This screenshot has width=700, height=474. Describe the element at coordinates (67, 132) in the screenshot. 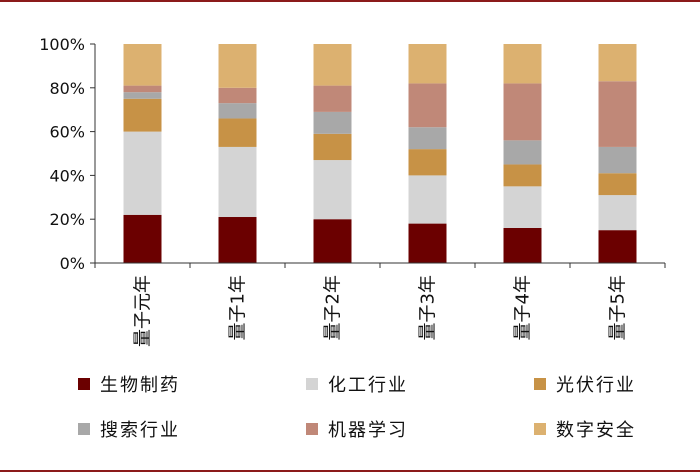

I see `y-tick-label: 60%` at that location.